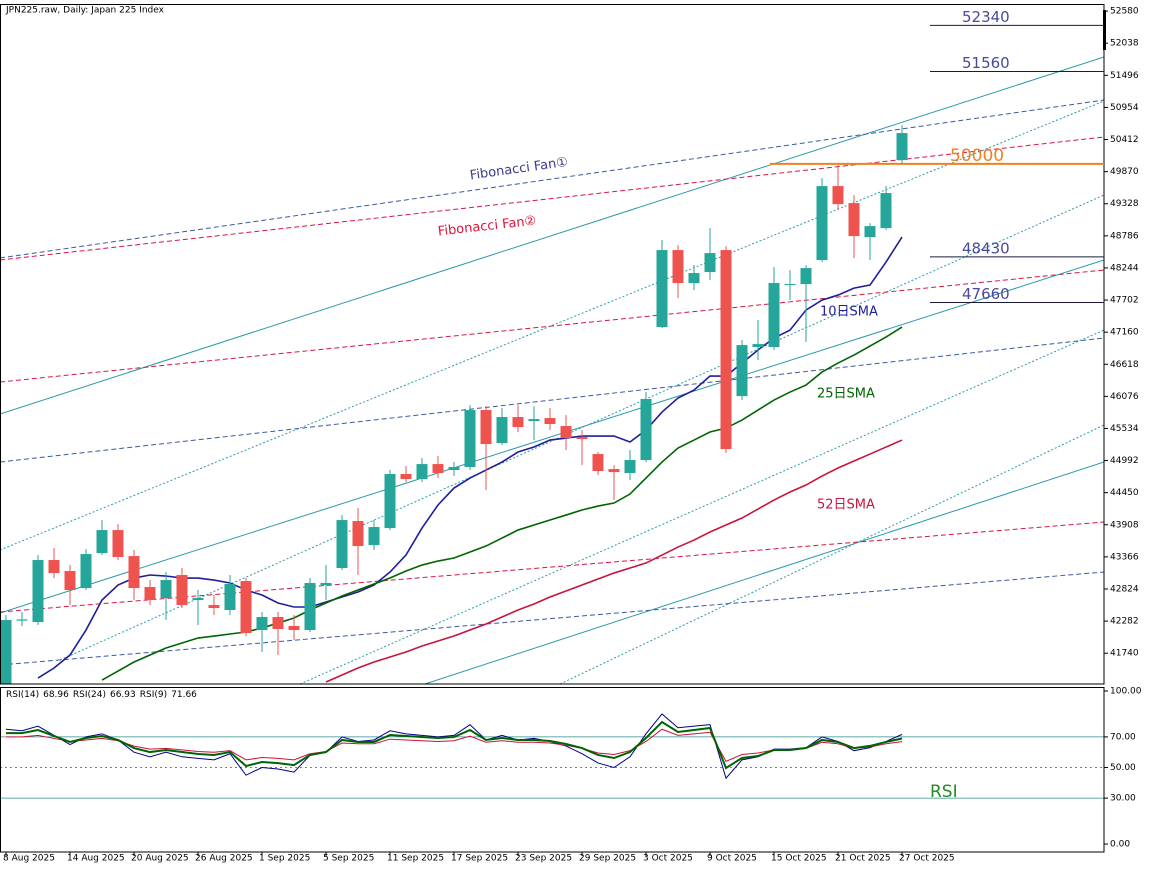 Image resolution: width=1152 pixels, height=870 pixels. Describe the element at coordinates (160, 859) in the screenshot. I see `x-tick-label: 20 Aug 2025` at that location.